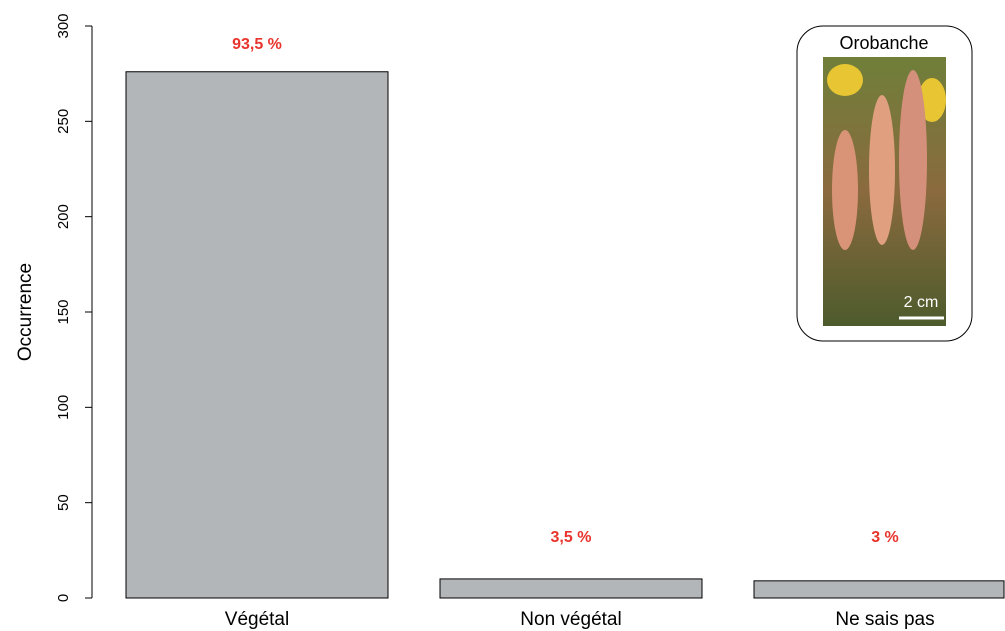  I want to click on x-tick-label: Ne sais pas, so click(884, 619).